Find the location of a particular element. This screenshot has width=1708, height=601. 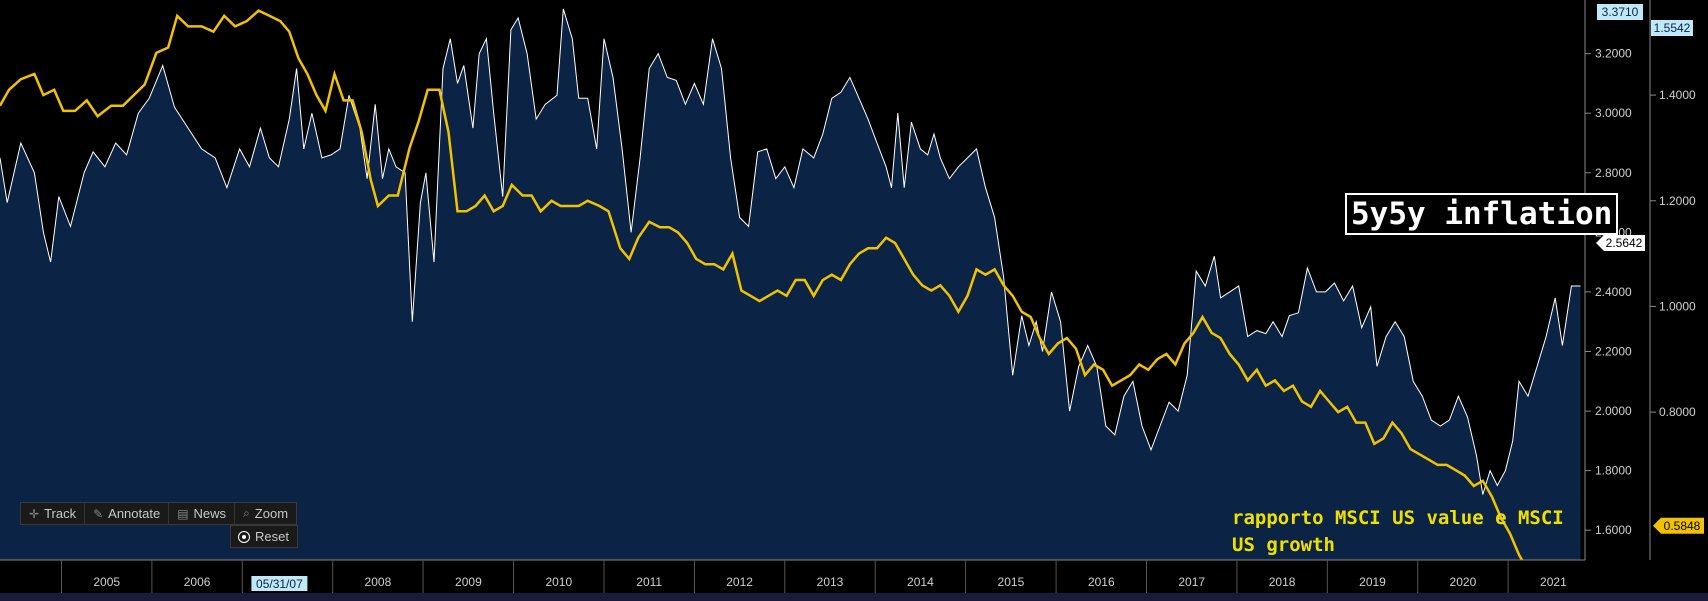

left-axis-tick-label: 2.0000 is located at coordinates (1613, 411).